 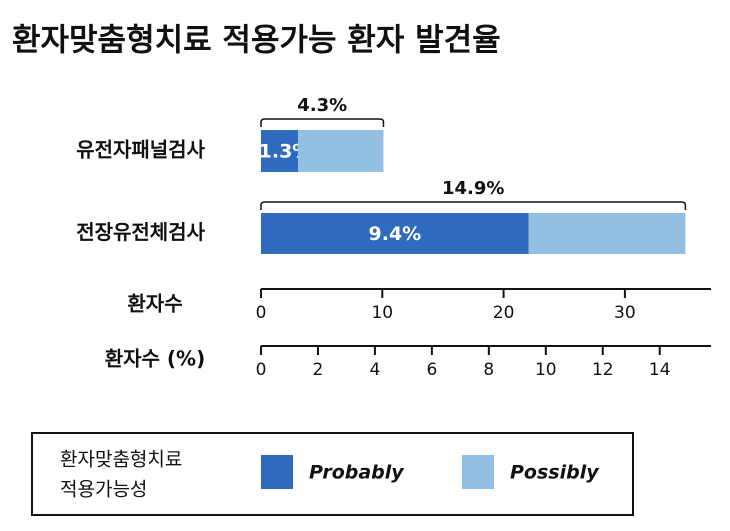 I want to click on category-label: 전장유전체검사, so click(x=140, y=232).